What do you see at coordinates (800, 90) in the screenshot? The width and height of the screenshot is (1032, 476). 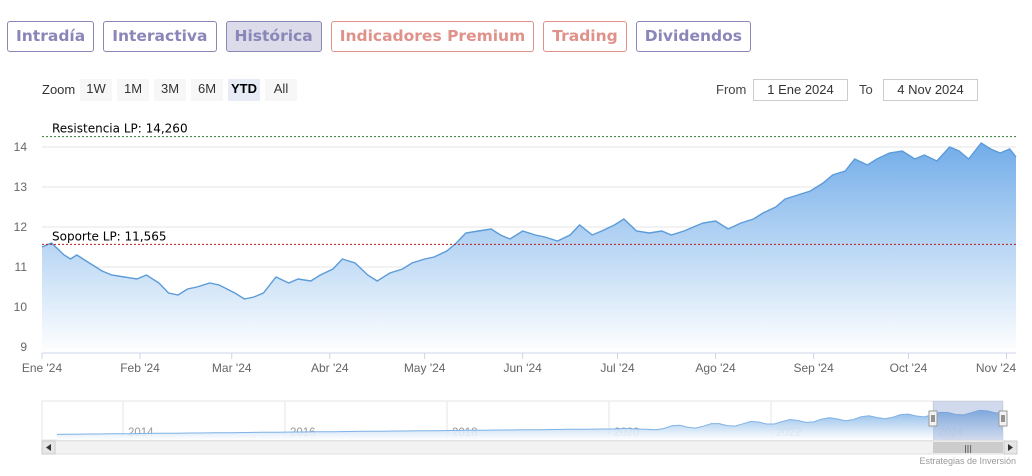 I see `from-date-input: 1 Ene 2024` at bounding box center [800, 90].